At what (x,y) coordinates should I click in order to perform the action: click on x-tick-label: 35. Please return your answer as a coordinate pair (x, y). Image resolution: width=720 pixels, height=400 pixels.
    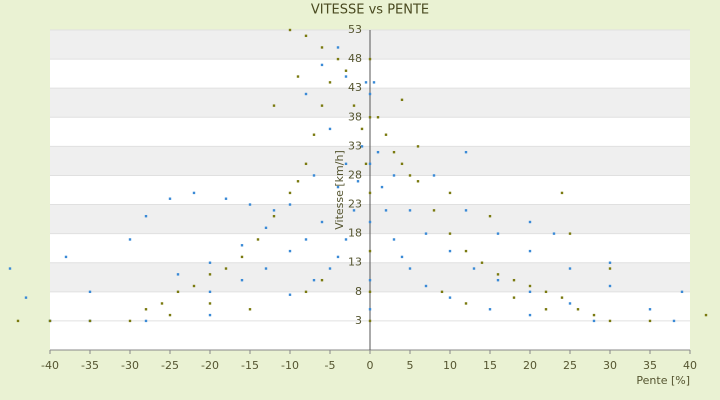
    Looking at the image, I should click on (650, 365).